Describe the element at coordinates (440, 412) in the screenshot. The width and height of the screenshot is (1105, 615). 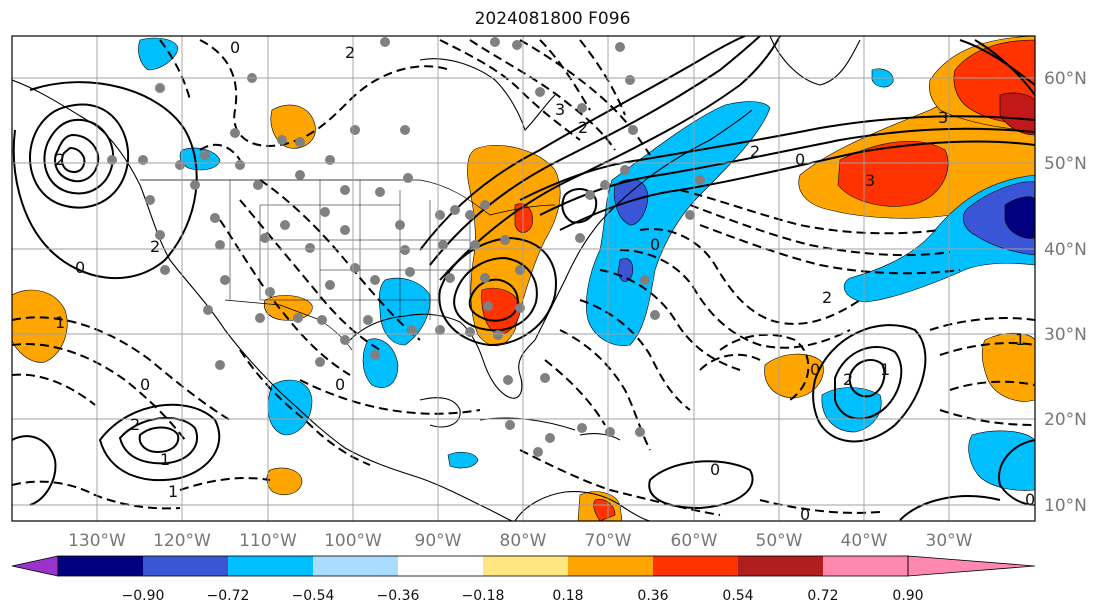
I see `coast-yucatan` at that location.